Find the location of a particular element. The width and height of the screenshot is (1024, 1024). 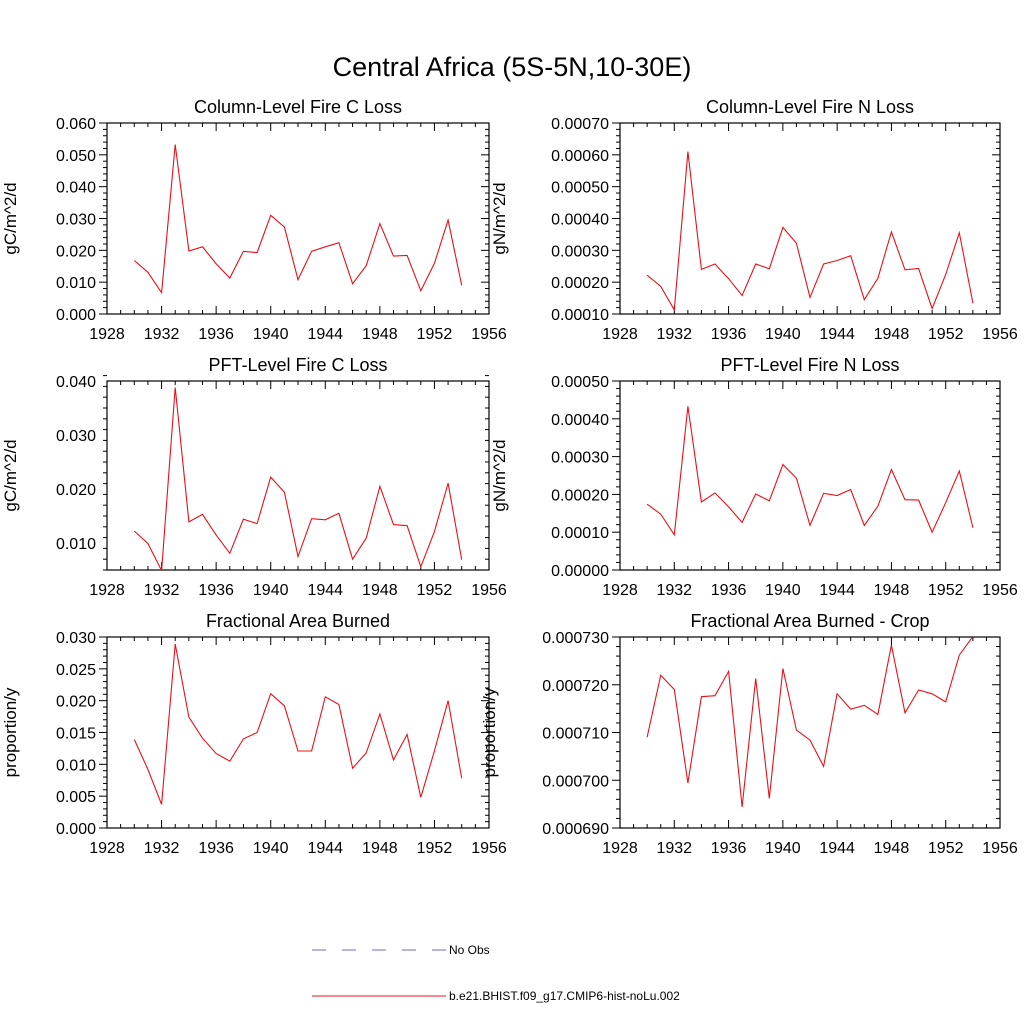

y-tick-label: 0.00070 is located at coordinates (580, 124).